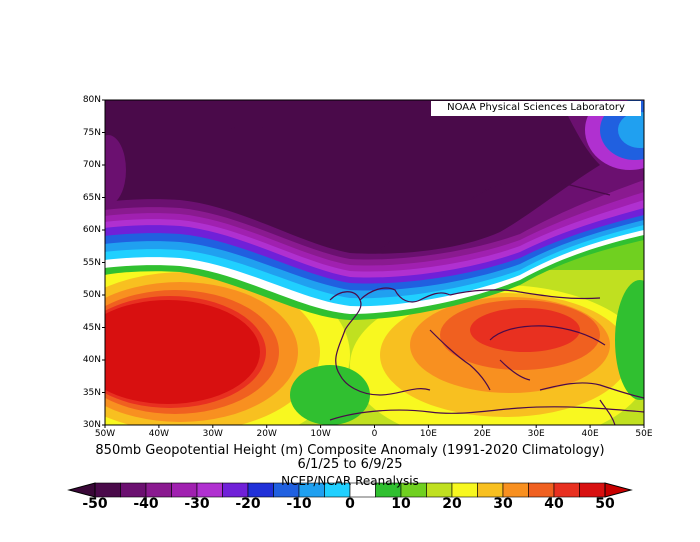  Describe the element at coordinates (105, 434) in the screenshot. I see `lon-label: 50W` at that location.